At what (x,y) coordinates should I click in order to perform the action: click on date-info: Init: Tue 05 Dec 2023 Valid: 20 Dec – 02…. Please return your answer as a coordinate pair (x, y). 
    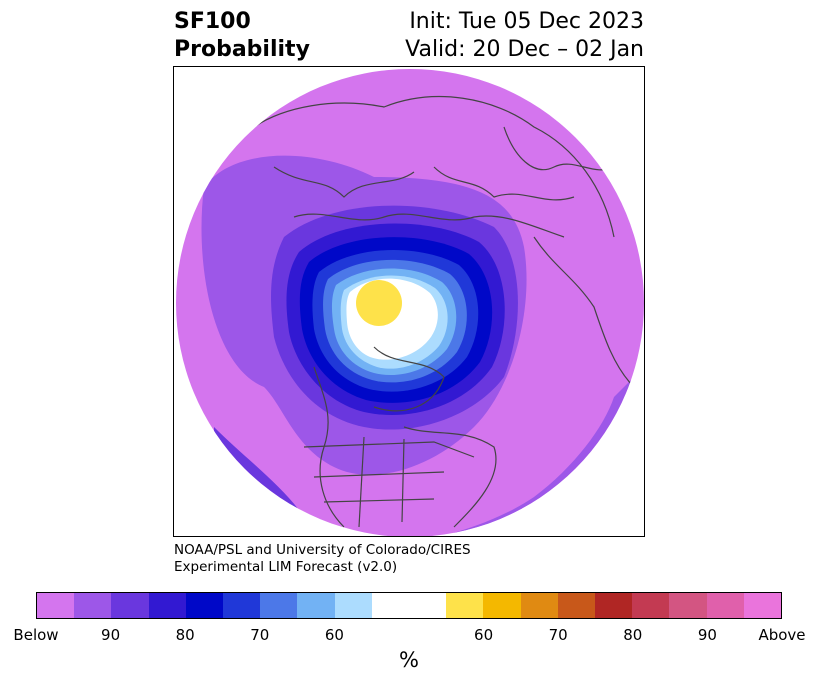
    Looking at the image, I should click on (524, 36).